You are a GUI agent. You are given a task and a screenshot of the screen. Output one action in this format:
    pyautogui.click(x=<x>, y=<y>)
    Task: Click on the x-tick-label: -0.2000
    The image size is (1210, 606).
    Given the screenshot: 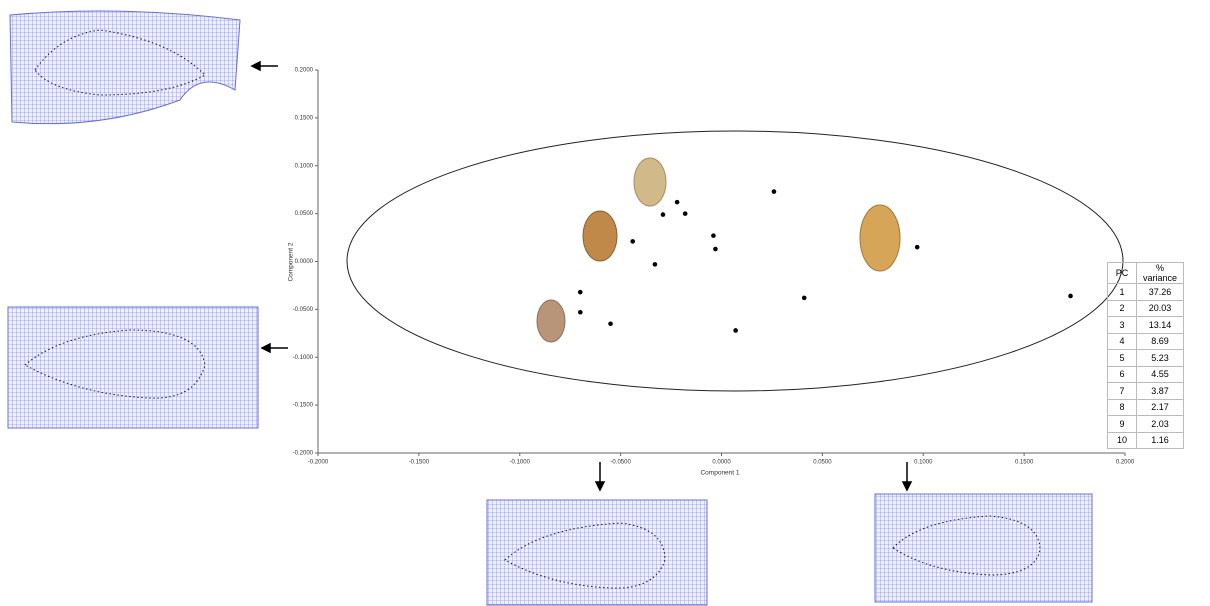 What is the action you would take?
    pyautogui.click(x=318, y=463)
    